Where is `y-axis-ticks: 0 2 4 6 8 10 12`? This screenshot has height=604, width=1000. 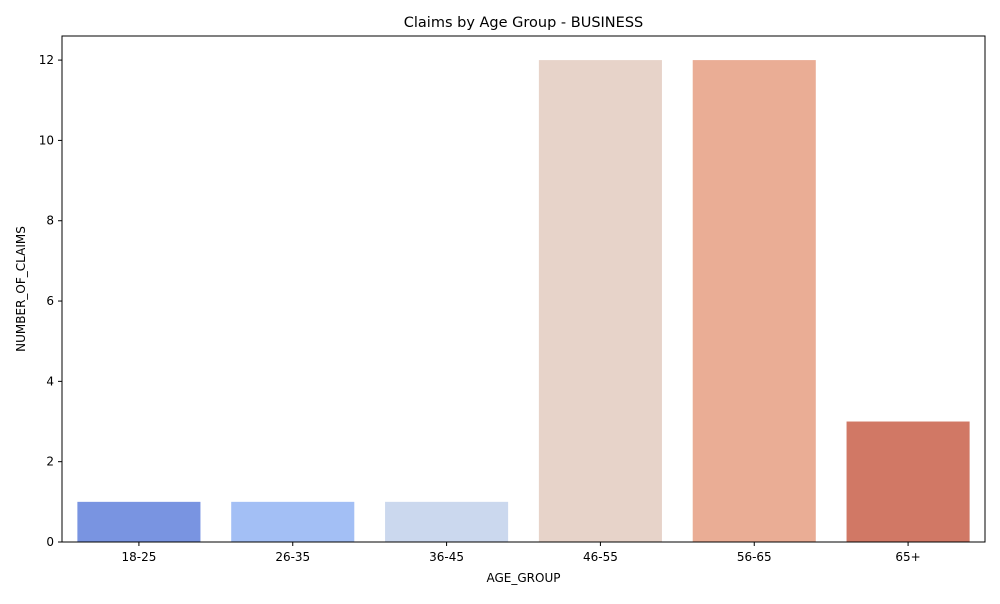 y-axis-ticks: 0 2 4 6 8 10 12 is located at coordinates (50, 301).